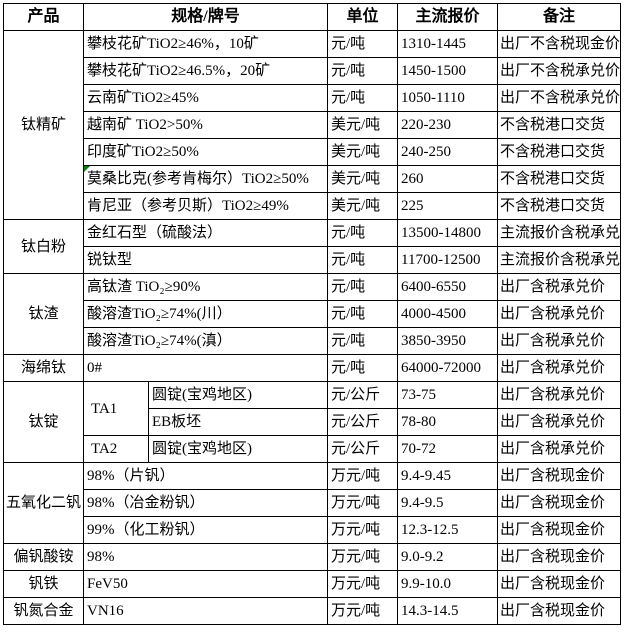 This screenshot has height=635, width=625. Describe the element at coordinates (205, 503) in the screenshot. I see `spec-cell: 98%（冶金粉钒）` at that location.